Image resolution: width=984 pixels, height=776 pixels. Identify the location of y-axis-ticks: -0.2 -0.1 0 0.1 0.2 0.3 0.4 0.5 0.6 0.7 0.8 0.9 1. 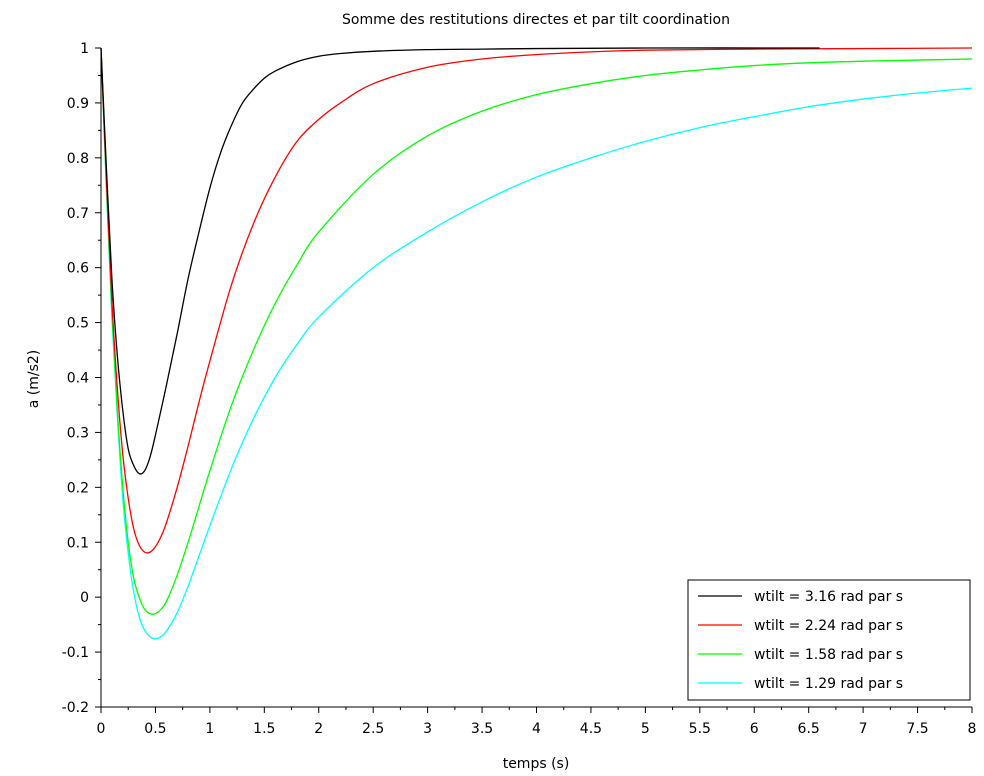
(81, 378).